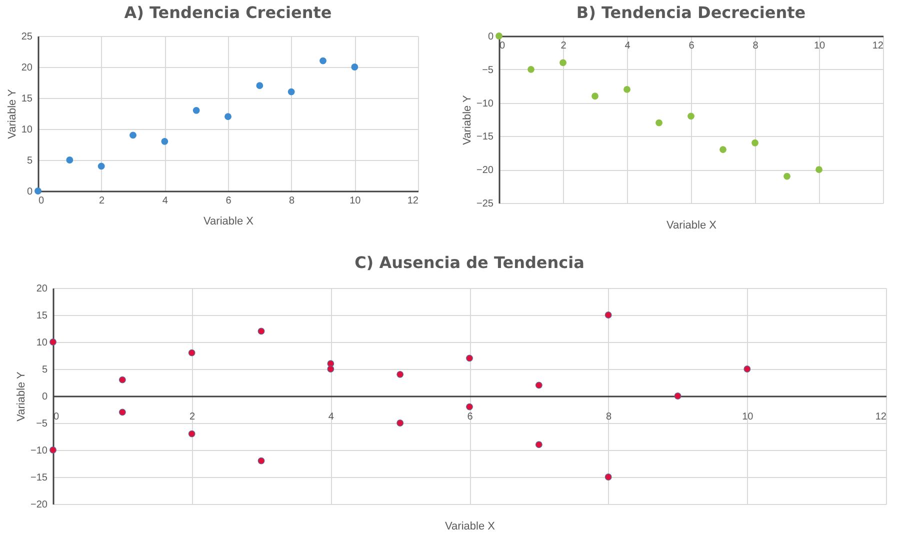 The height and width of the screenshot is (546, 897). Describe the element at coordinates (27, 37) in the screenshot. I see `y-tick-label: 25` at that location.